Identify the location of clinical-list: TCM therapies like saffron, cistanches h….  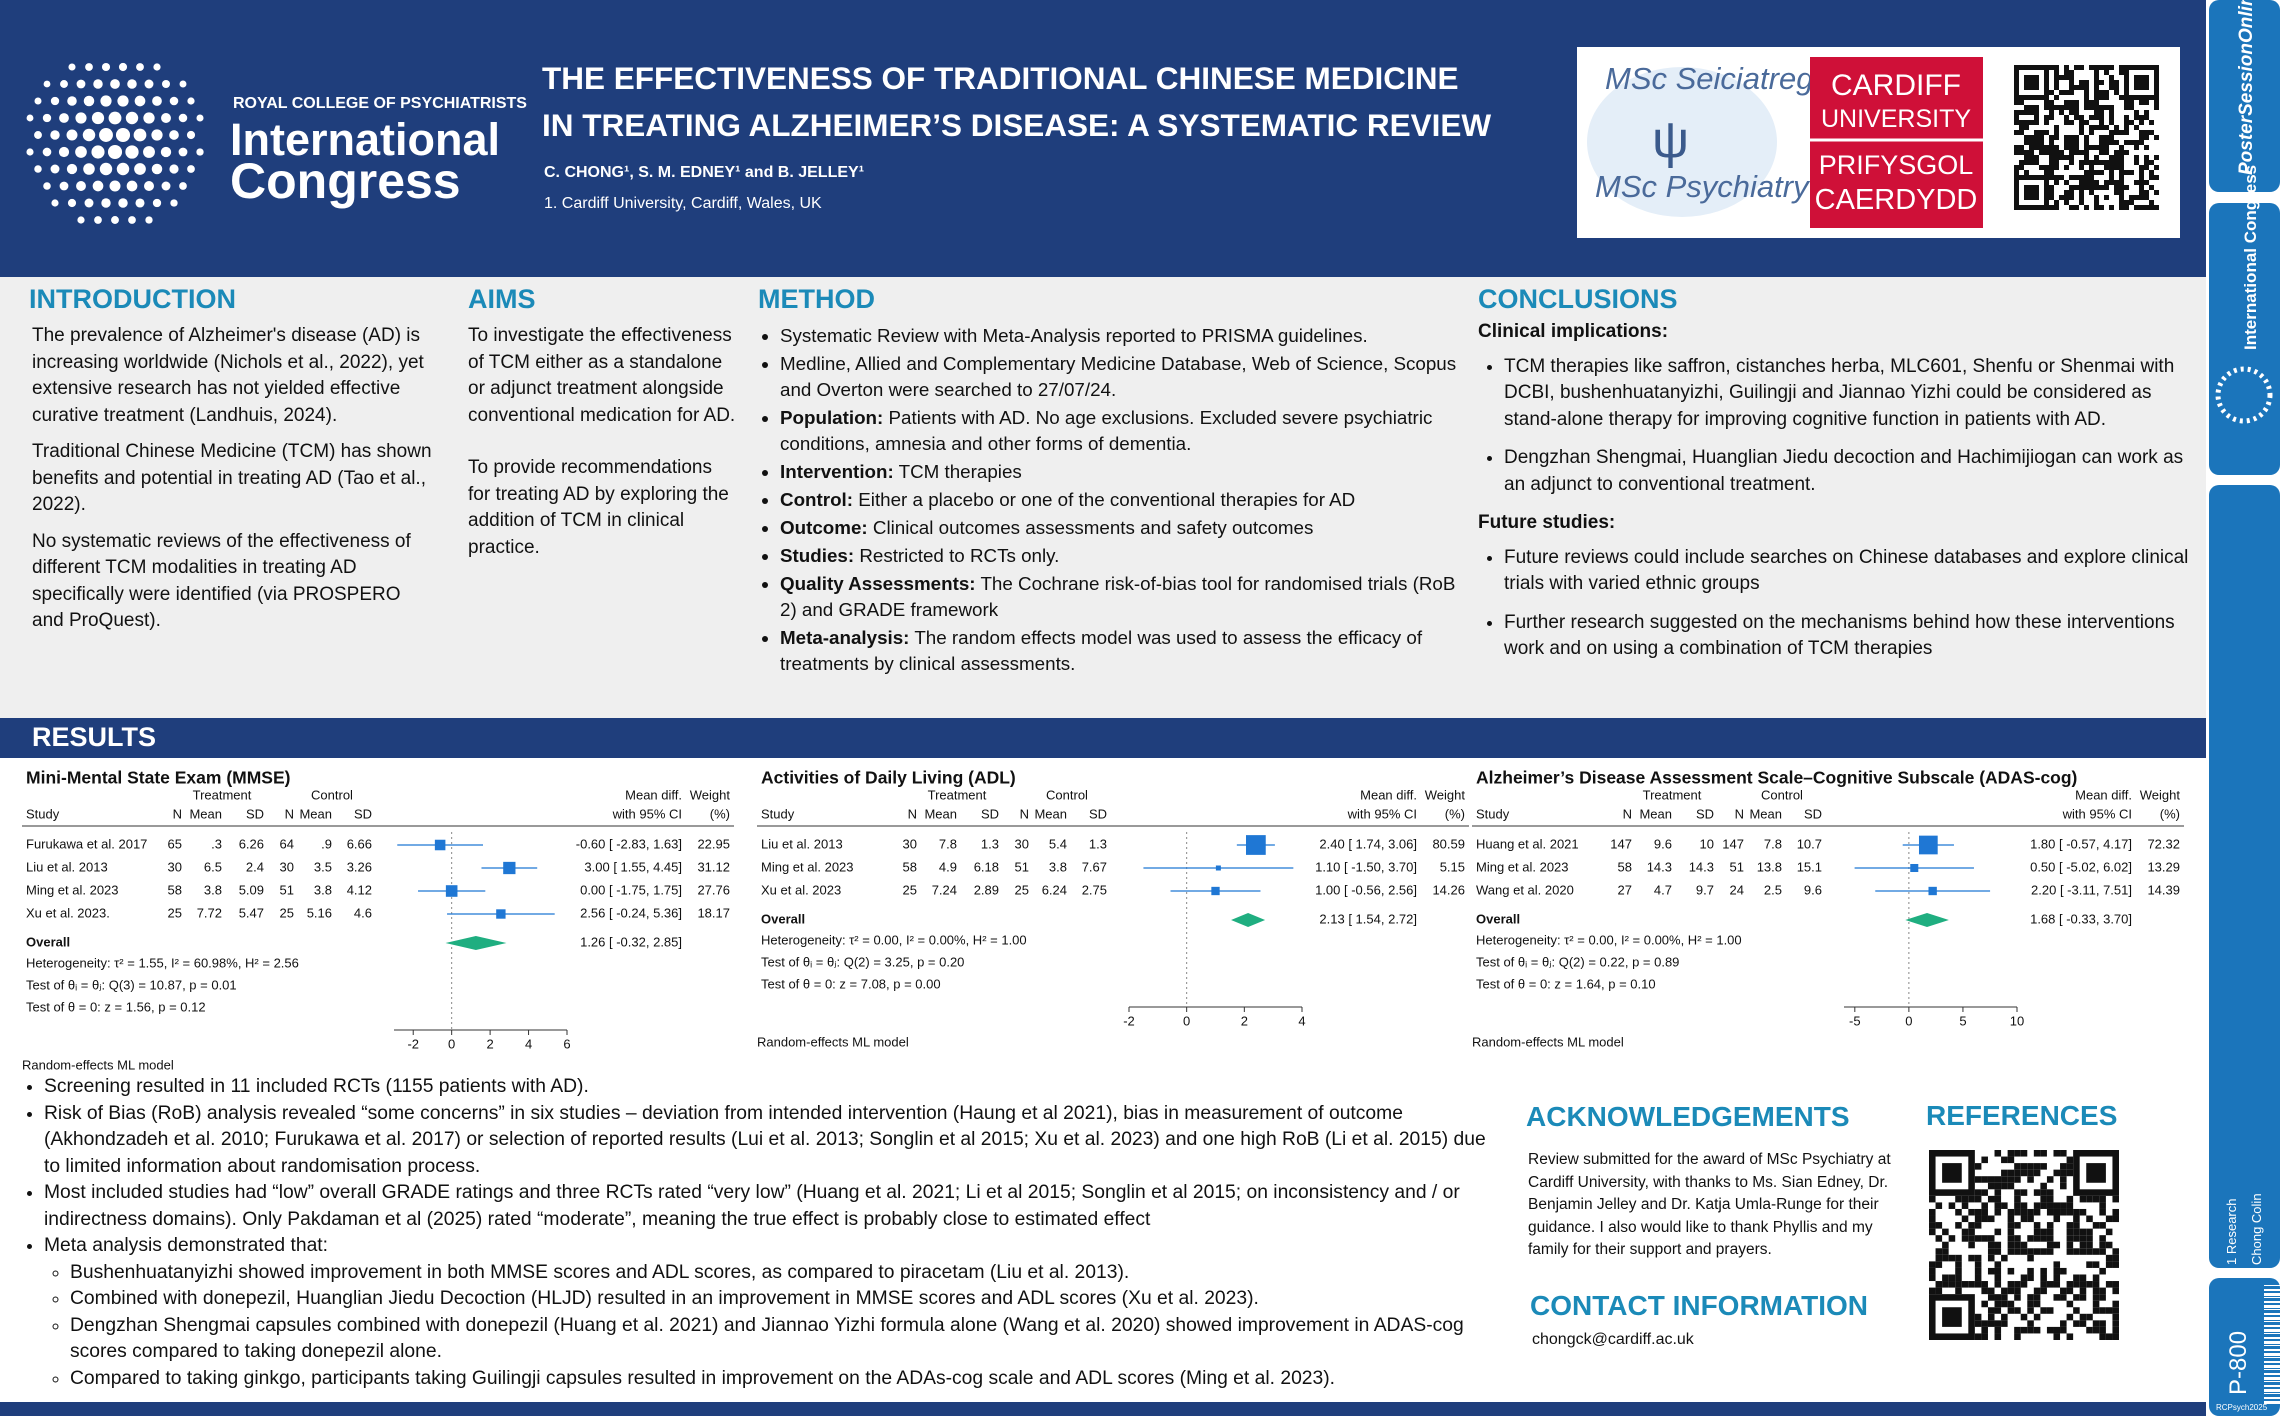
(1834, 426).